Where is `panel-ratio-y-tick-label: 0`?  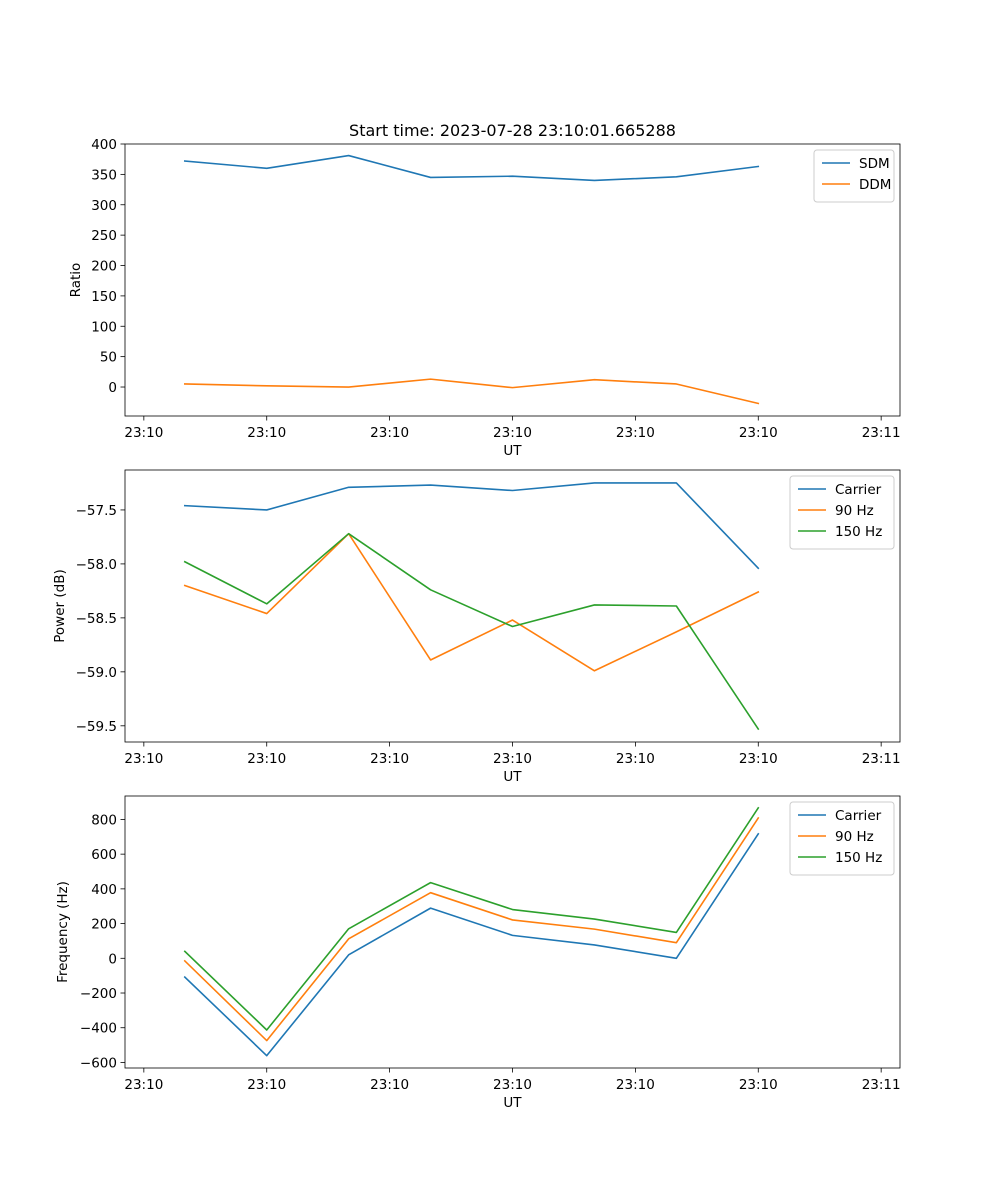
panel-ratio-y-tick-label: 0 is located at coordinates (112, 388).